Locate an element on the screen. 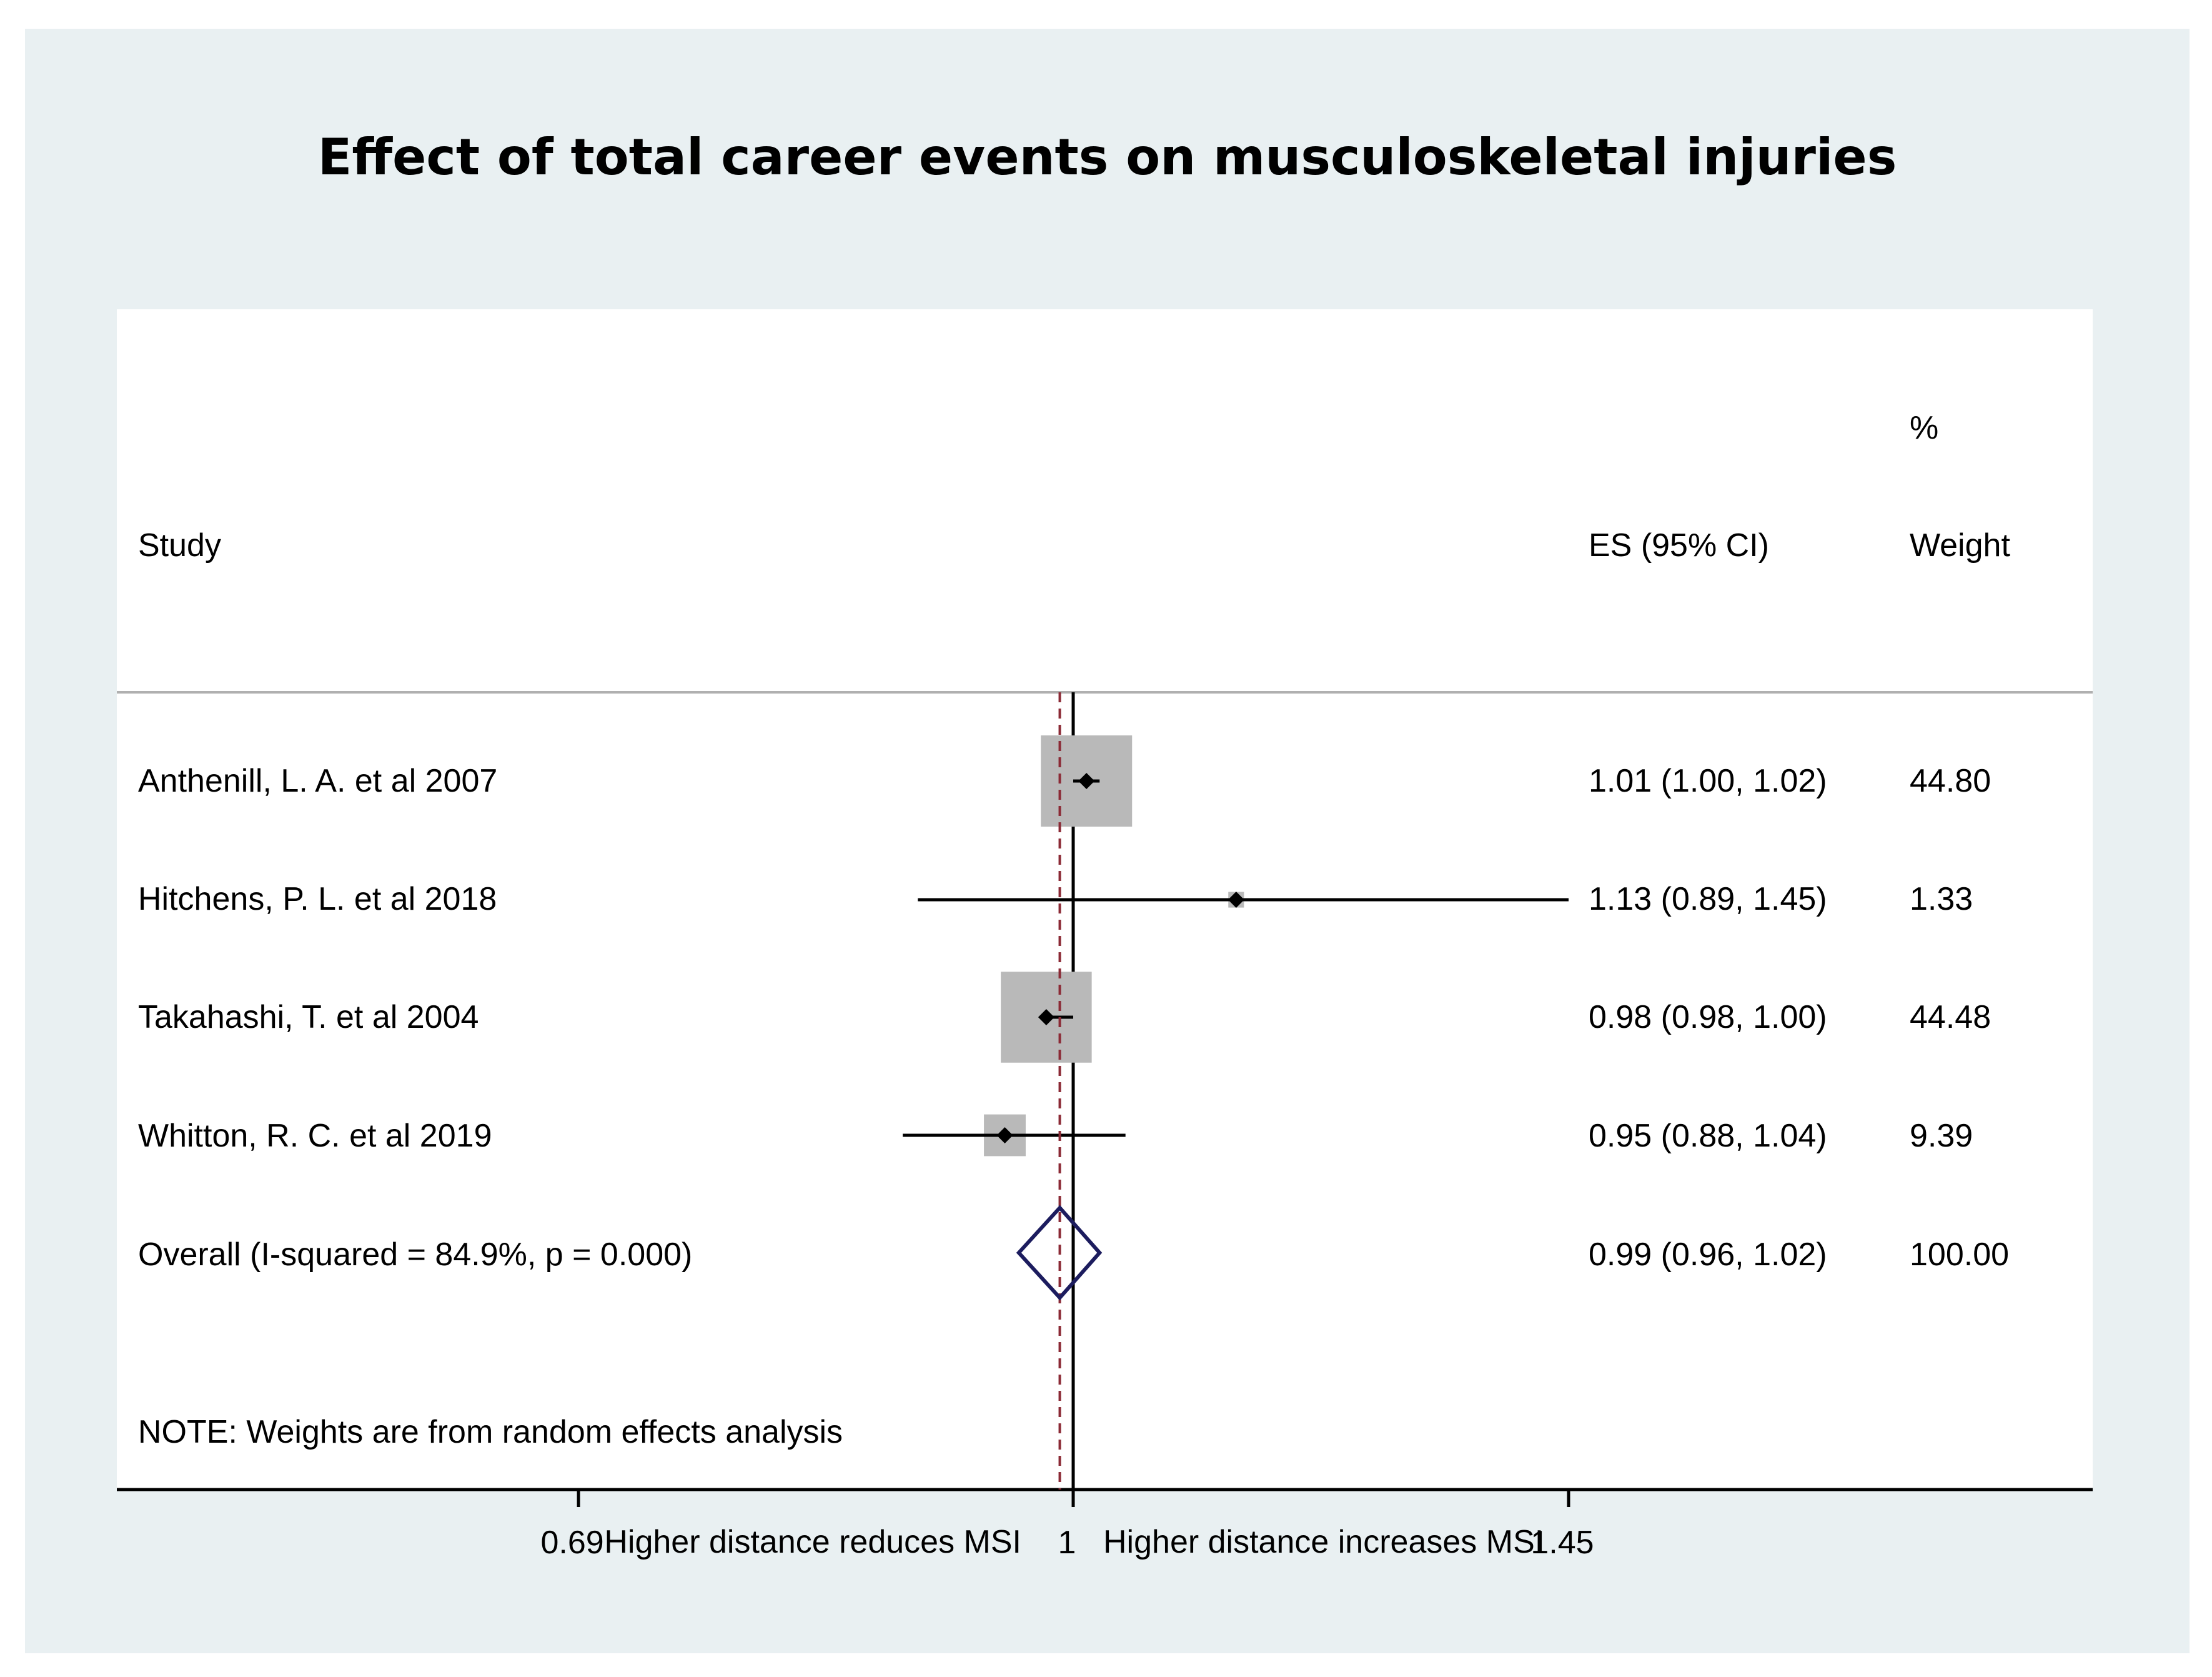 The width and height of the screenshot is (2212, 1677). study-label-4: Whitton, R. C. et al 2019 is located at coordinates (315, 1136).